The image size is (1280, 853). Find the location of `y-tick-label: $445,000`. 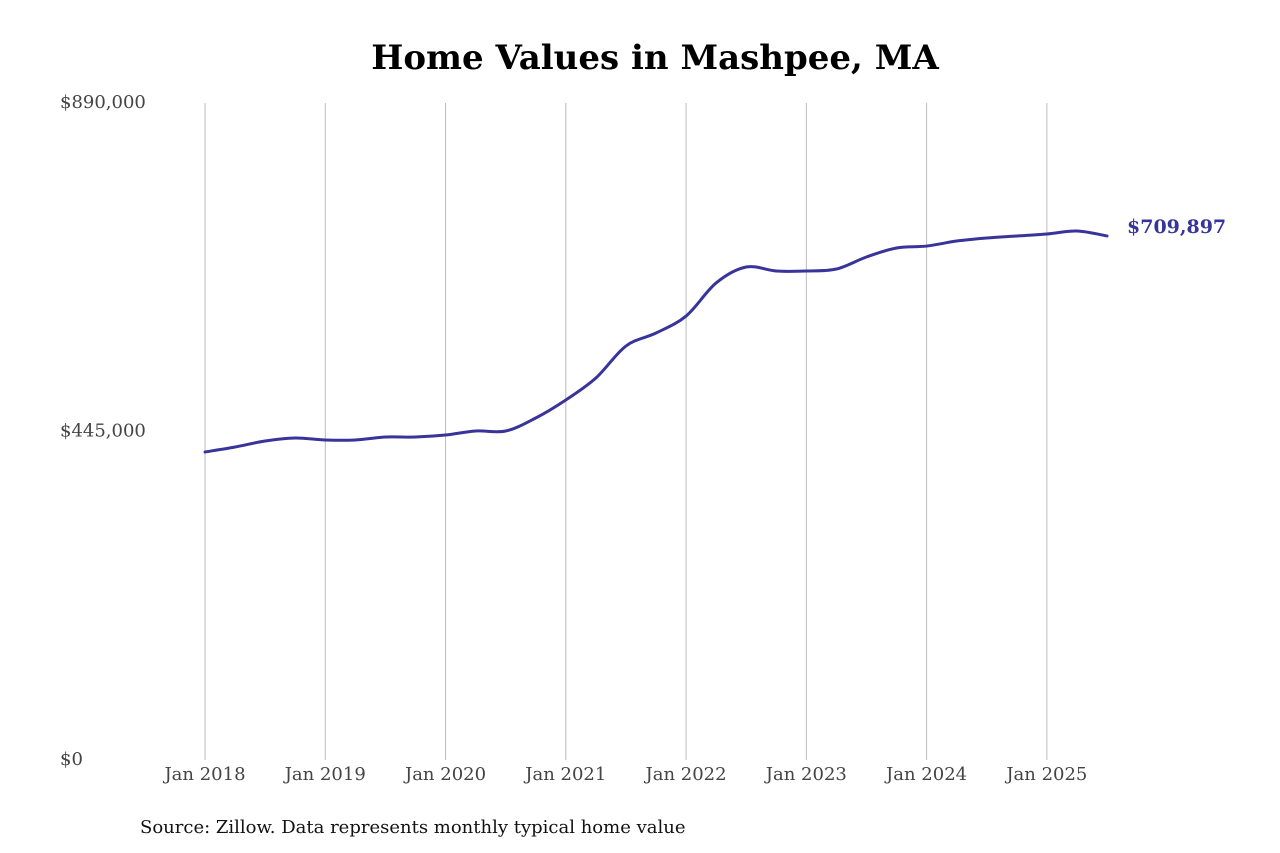

y-tick-label: $445,000 is located at coordinates (103, 431).